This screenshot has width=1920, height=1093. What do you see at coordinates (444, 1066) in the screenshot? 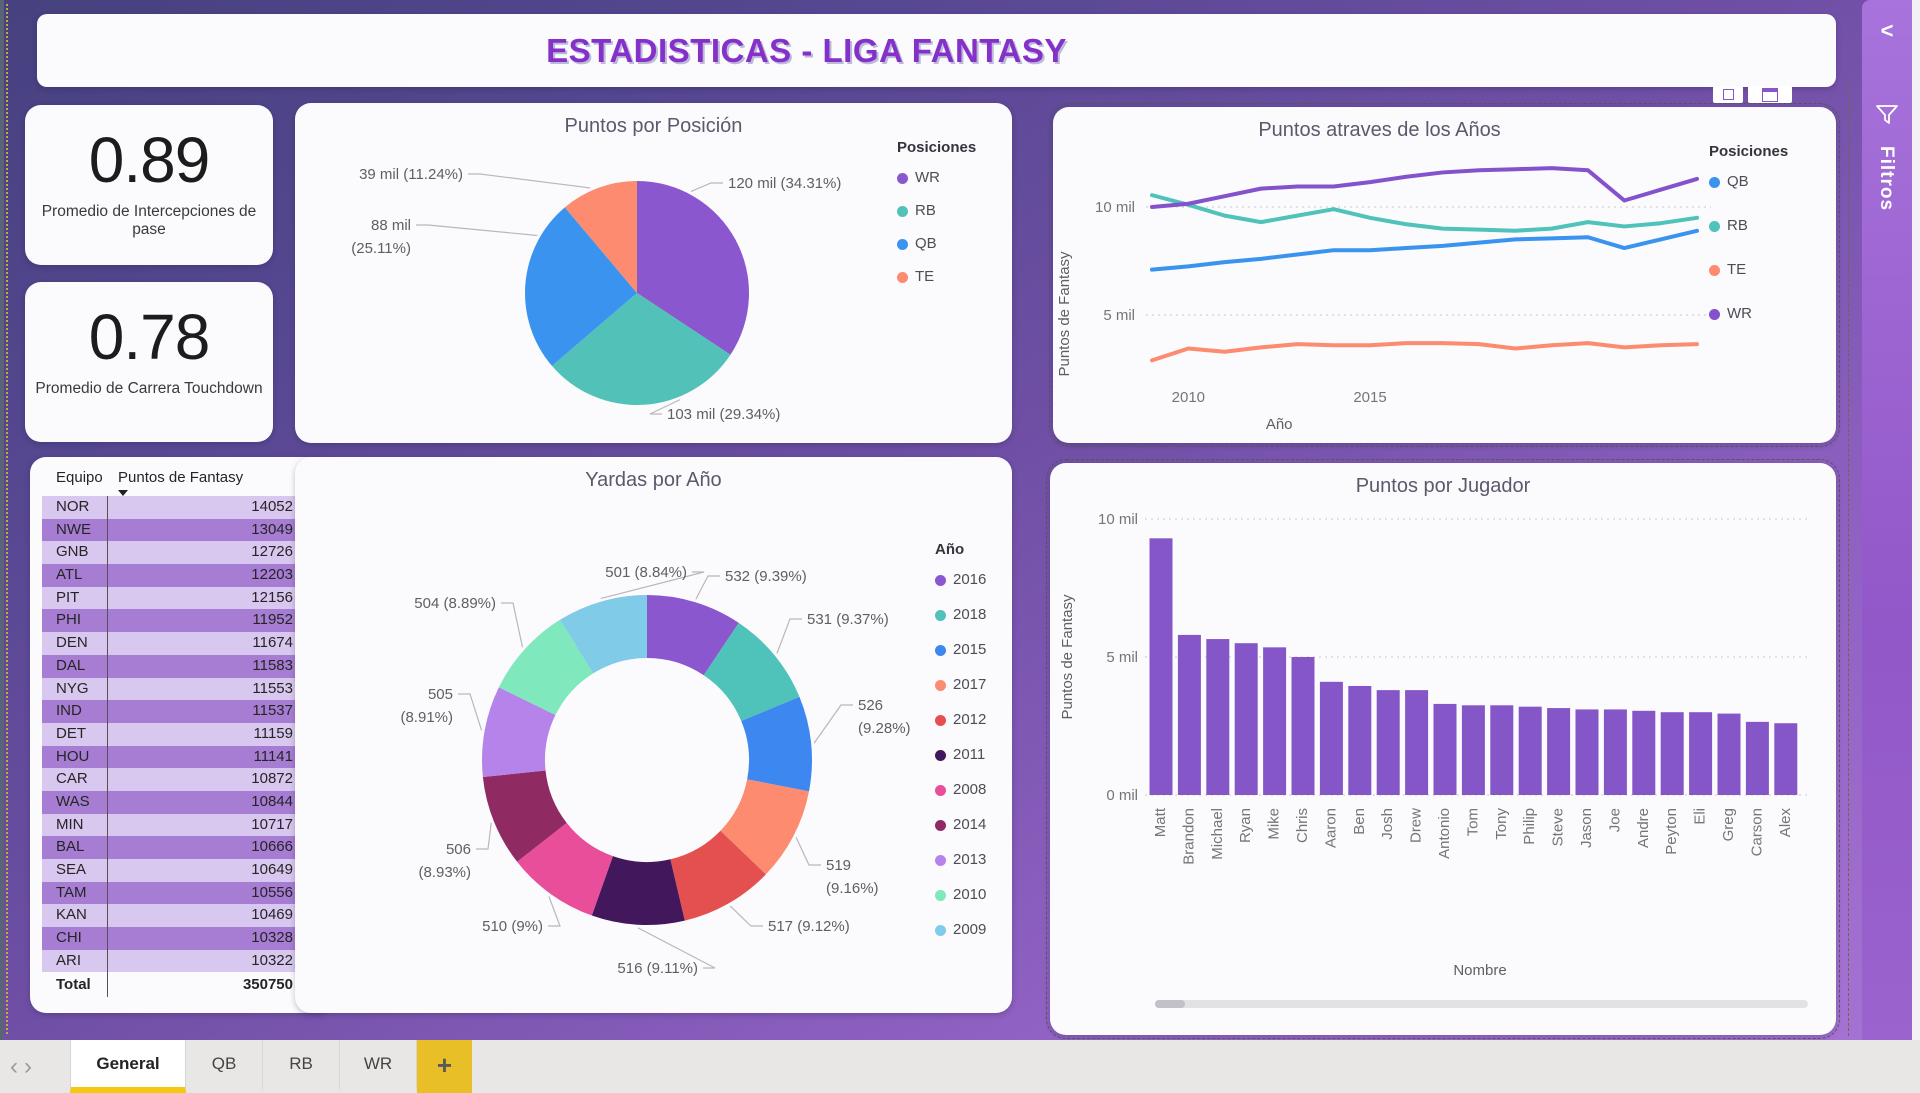
I see `add-page-button: +` at bounding box center [444, 1066].